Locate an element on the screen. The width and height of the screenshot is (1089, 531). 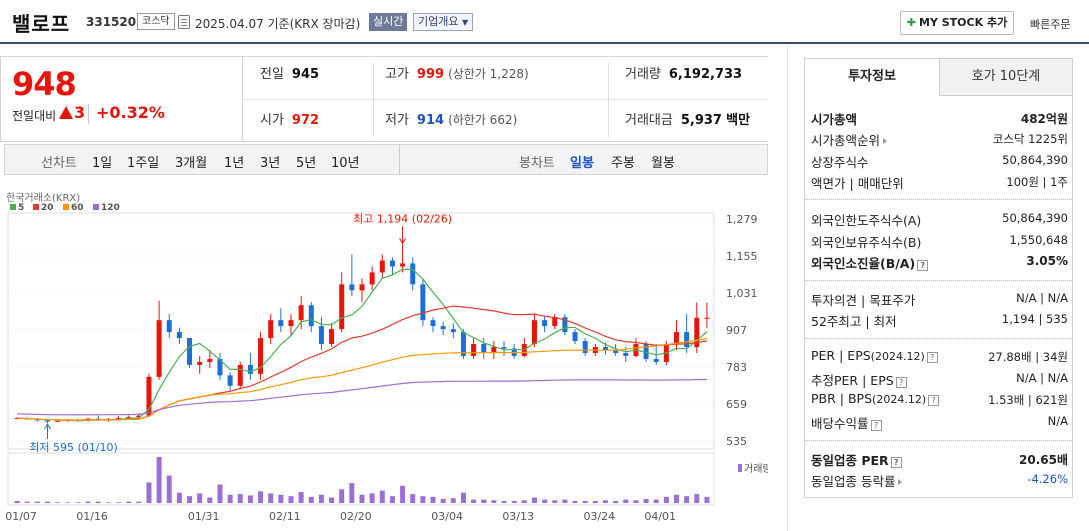
est-per-label: 추정PER | EPS? is located at coordinates (859, 379).